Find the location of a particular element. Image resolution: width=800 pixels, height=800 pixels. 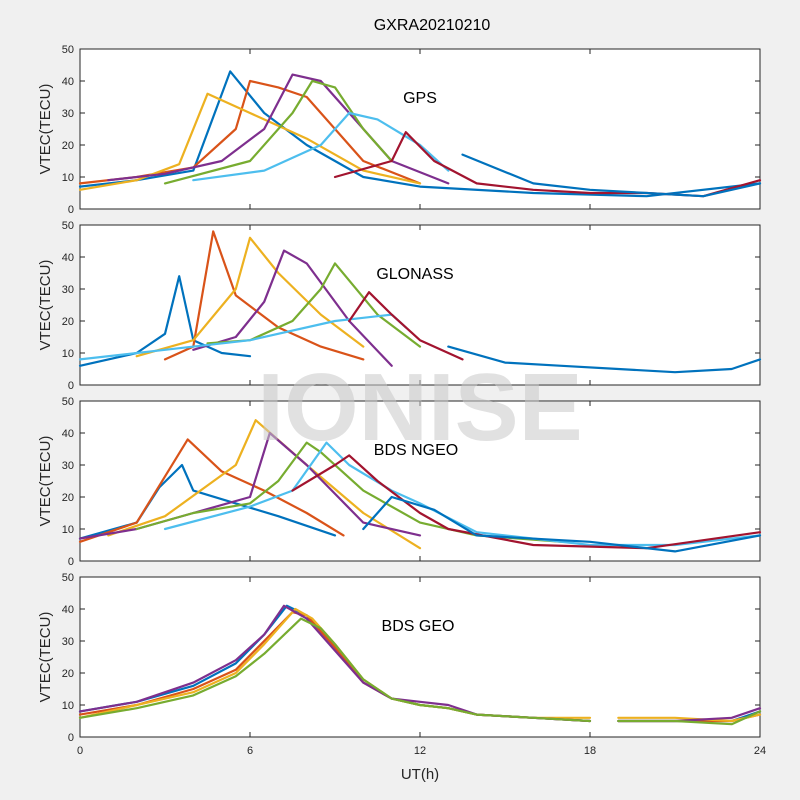

x-tick-label: 12 is located at coordinates (420, 751).